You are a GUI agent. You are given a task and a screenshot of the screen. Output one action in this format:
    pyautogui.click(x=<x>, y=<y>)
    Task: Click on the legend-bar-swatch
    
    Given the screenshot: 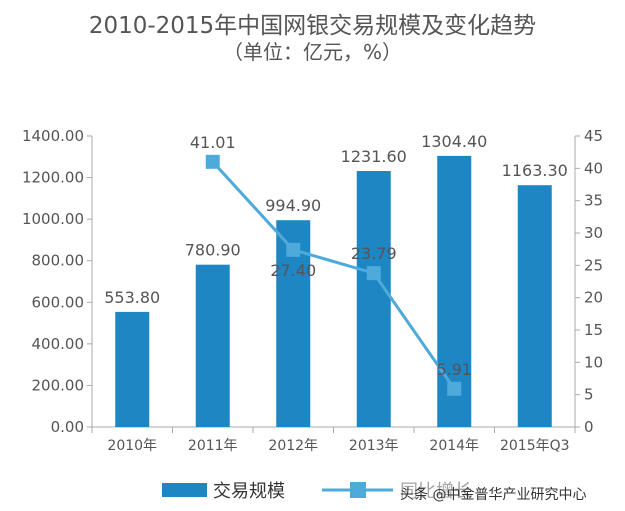 What is the action you would take?
    pyautogui.click(x=184, y=490)
    